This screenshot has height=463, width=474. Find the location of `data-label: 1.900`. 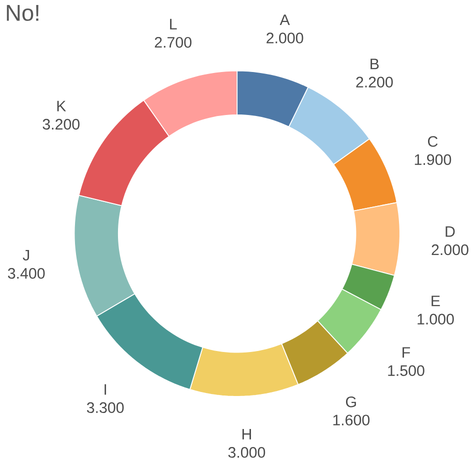

data-label: 1.900 is located at coordinates (433, 160).